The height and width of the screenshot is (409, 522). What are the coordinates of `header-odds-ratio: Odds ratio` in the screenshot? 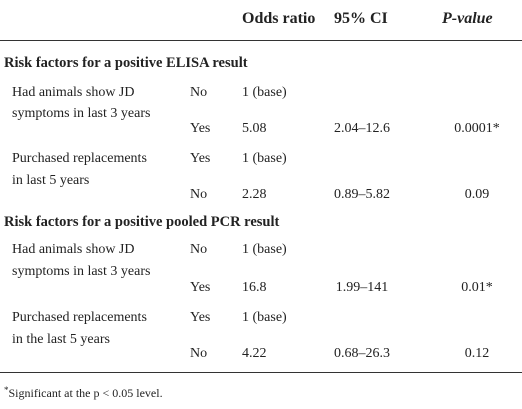 It's located at (279, 18).